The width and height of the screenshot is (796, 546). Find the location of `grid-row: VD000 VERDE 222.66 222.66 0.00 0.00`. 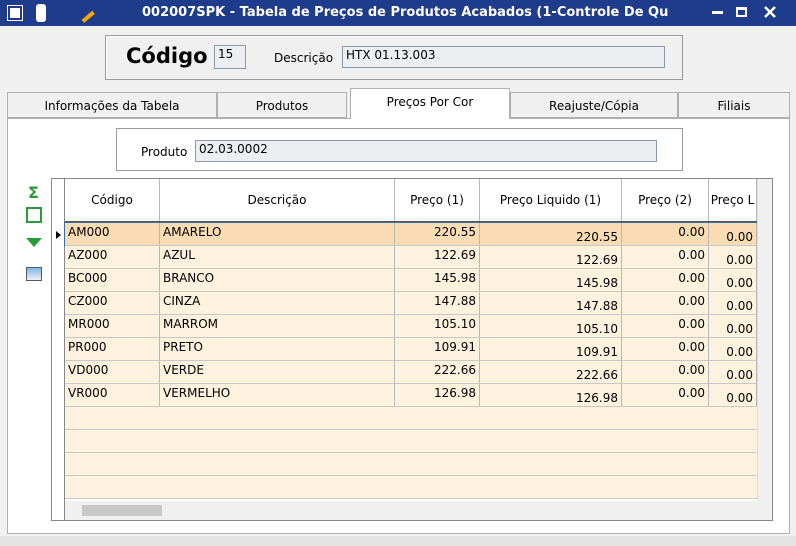

grid-row: VD000 VERDE 222.66 222.66 0.00 0.00 is located at coordinates (411, 372).